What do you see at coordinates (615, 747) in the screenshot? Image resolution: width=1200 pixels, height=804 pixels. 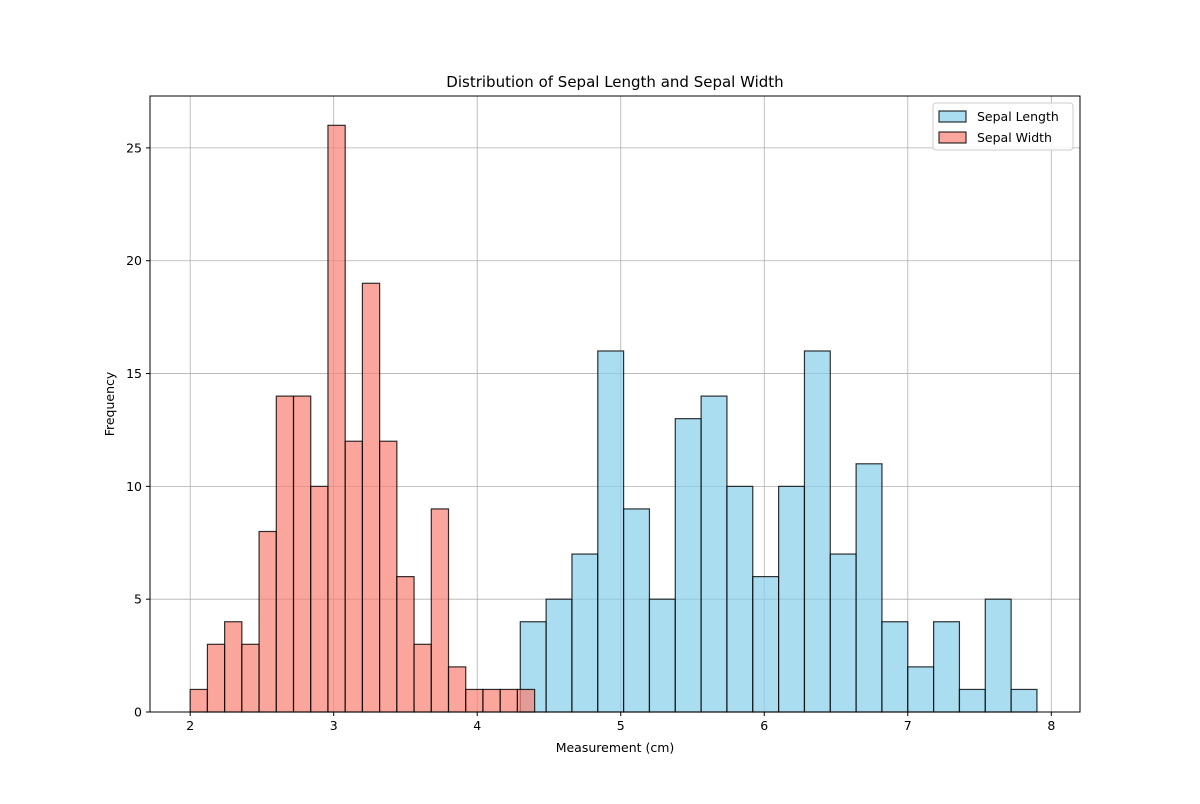 I see `x-axis-label: Measurement (cm)` at bounding box center [615, 747].